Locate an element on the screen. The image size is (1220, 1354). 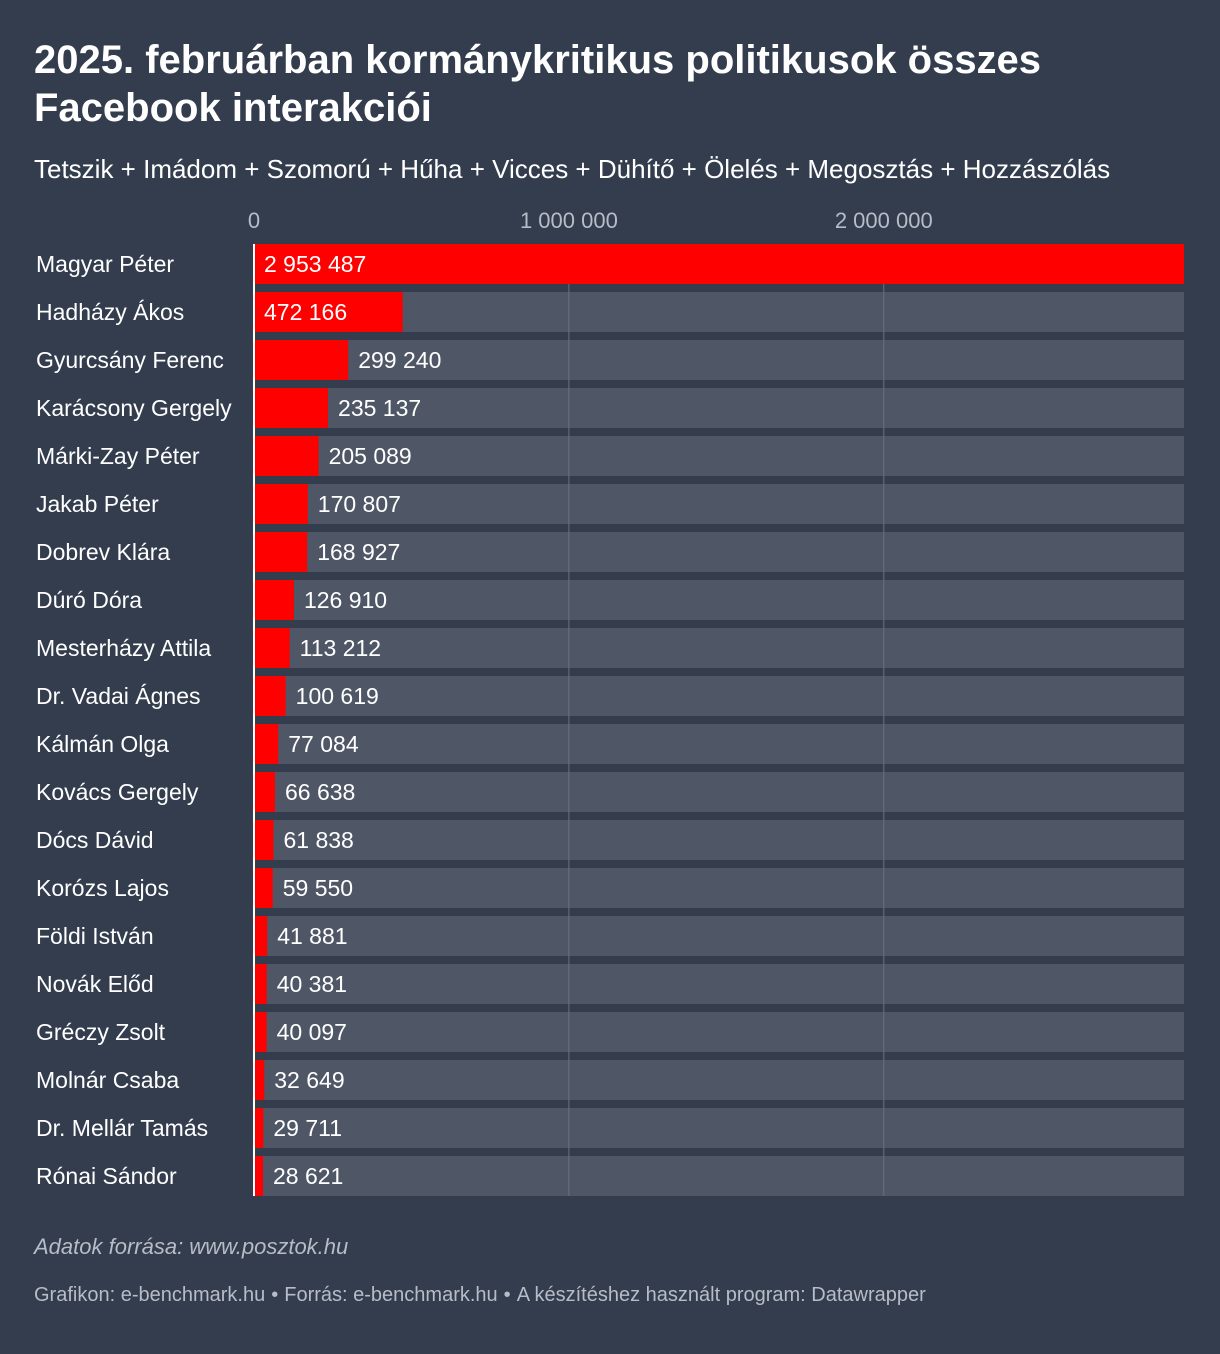
category-label: Kovács Gergely is located at coordinates (117, 792).